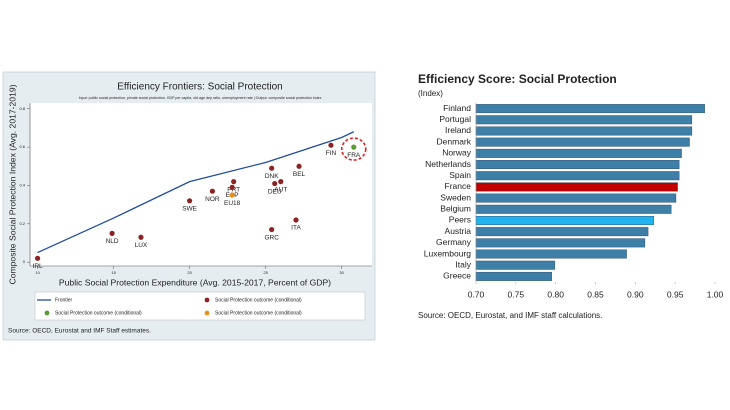 The width and height of the screenshot is (730, 410). I want to click on point-label: LUX, so click(141, 245).